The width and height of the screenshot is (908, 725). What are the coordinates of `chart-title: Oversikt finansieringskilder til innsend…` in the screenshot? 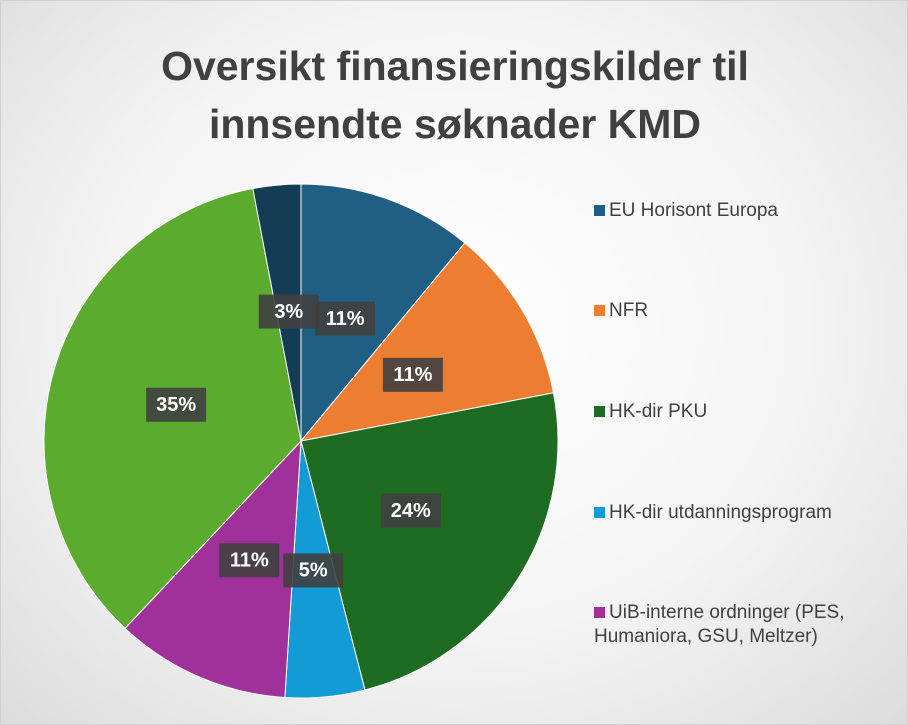 It's located at (455, 95).